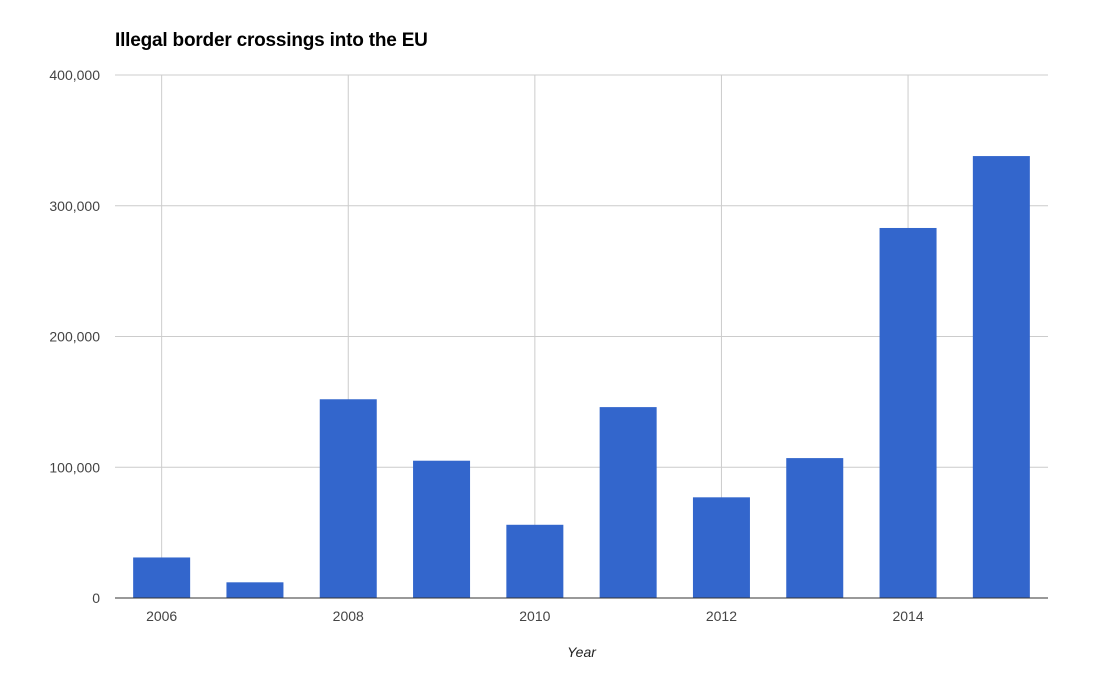 This screenshot has width=1101, height=680. I want to click on x-tick-label: 2010, so click(534, 616).